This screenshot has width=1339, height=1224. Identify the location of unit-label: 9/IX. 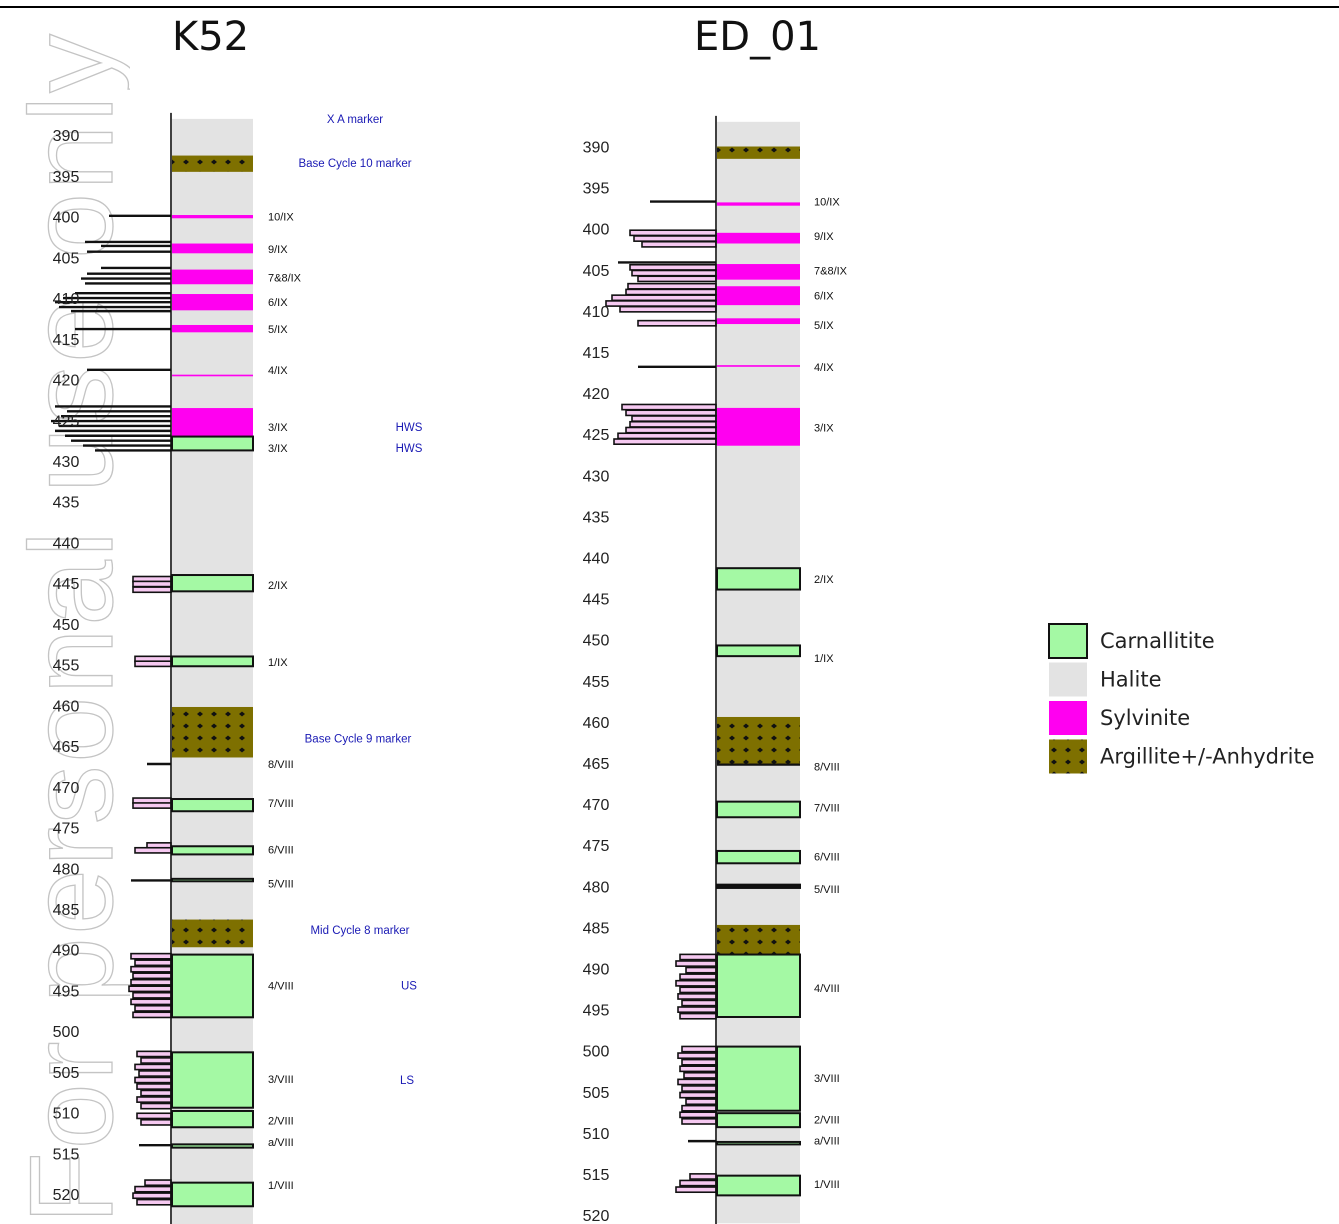
(824, 237).